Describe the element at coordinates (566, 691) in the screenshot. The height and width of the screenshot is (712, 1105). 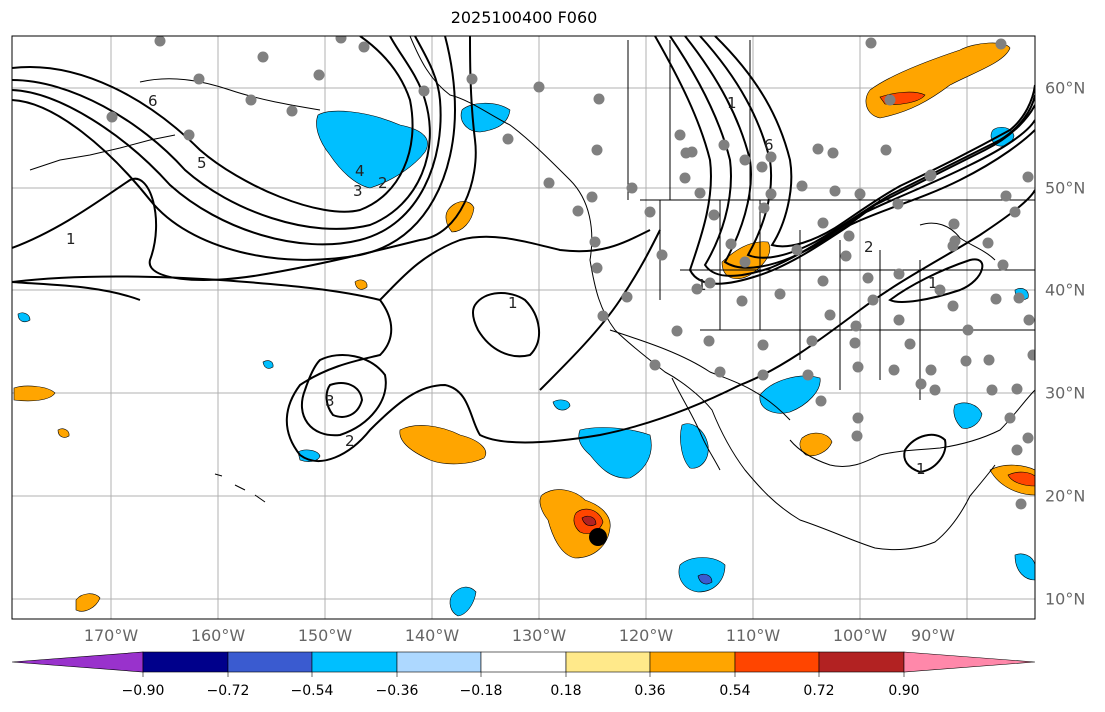
I see `colorbar-tick-label: 0.18` at that location.